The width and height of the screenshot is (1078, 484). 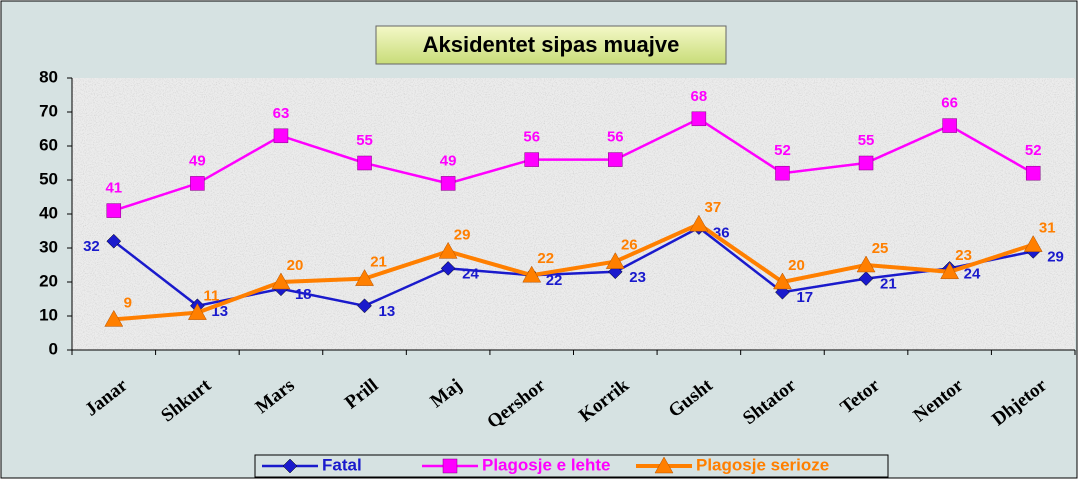 What do you see at coordinates (48, 246) in the screenshot?
I see `y-tick-label: 30` at bounding box center [48, 246].